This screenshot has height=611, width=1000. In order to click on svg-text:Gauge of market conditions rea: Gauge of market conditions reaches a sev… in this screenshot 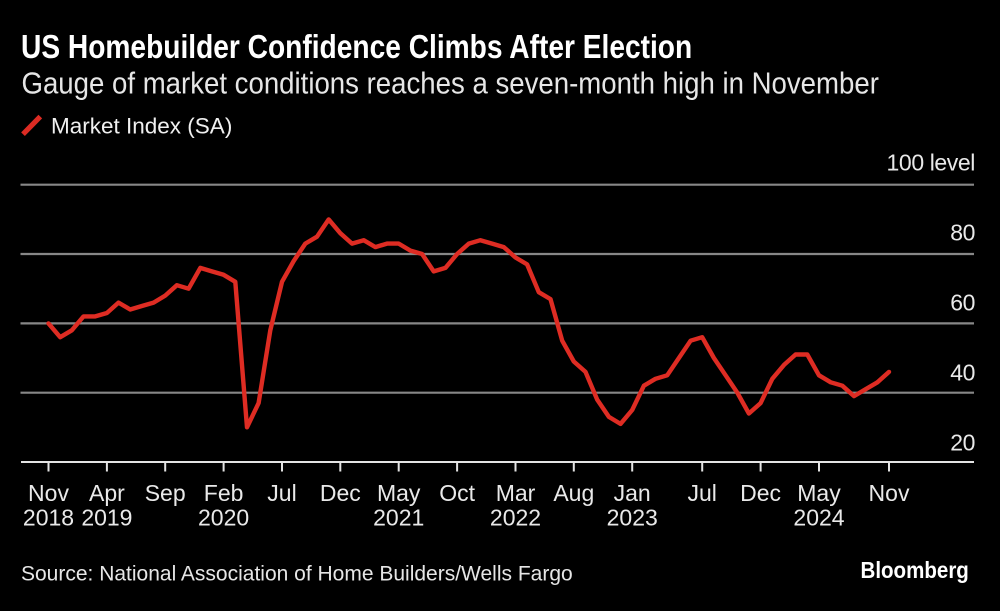, I will do `click(451, 84)`.